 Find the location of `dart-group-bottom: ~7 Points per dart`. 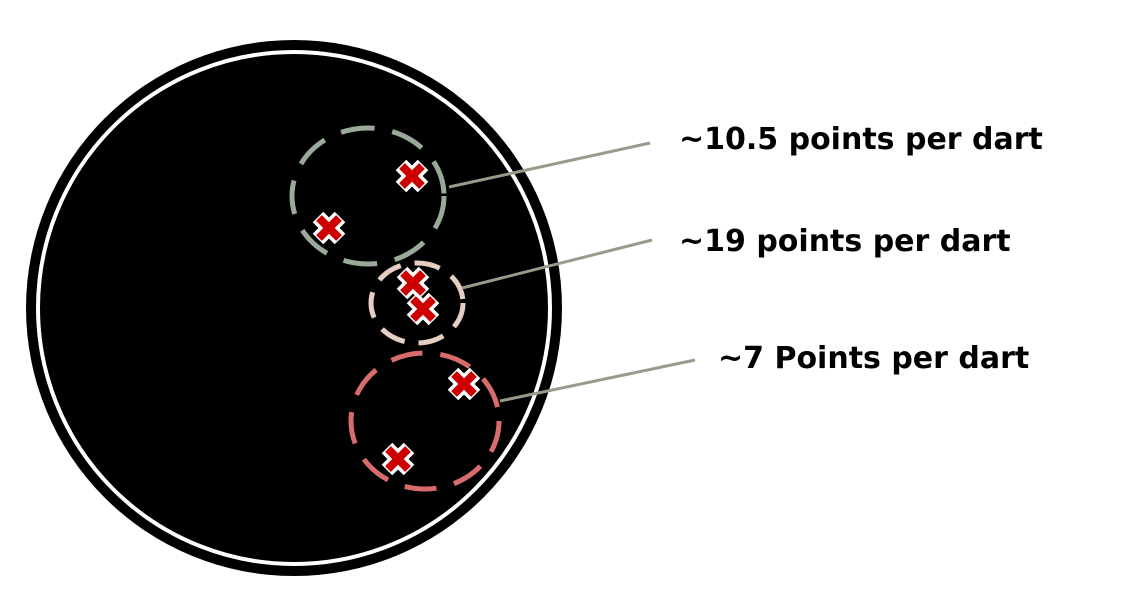

dart-group-bottom: ~7 Points per dart is located at coordinates (688, 416).